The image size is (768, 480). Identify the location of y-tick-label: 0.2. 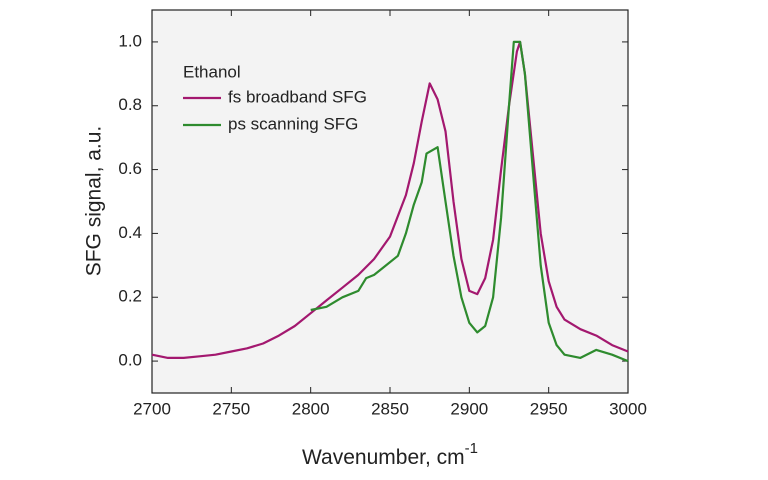
(130, 296).